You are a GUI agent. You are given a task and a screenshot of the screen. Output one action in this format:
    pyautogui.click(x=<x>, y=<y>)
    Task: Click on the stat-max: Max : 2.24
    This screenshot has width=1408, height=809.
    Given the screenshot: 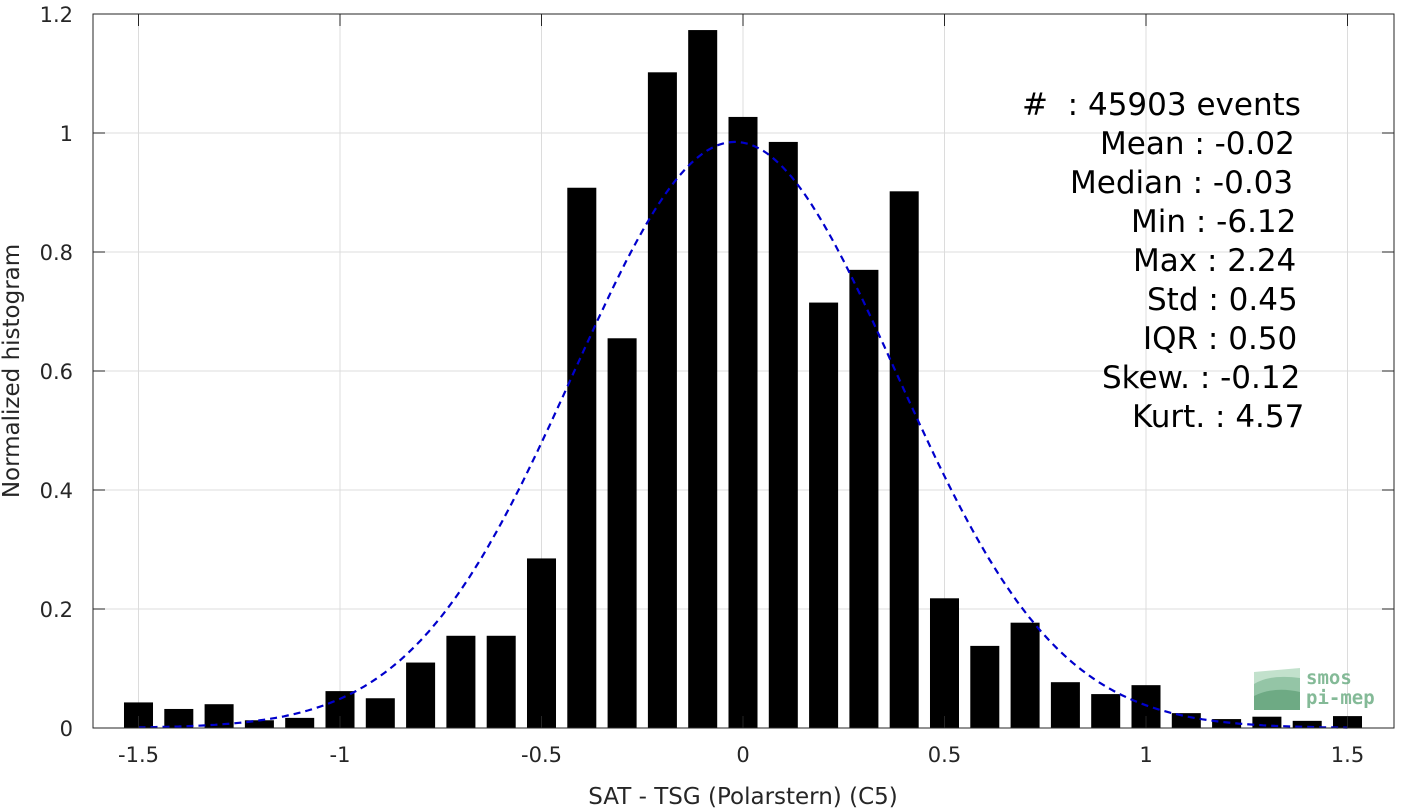 What is the action you would take?
    pyautogui.click(x=1215, y=261)
    